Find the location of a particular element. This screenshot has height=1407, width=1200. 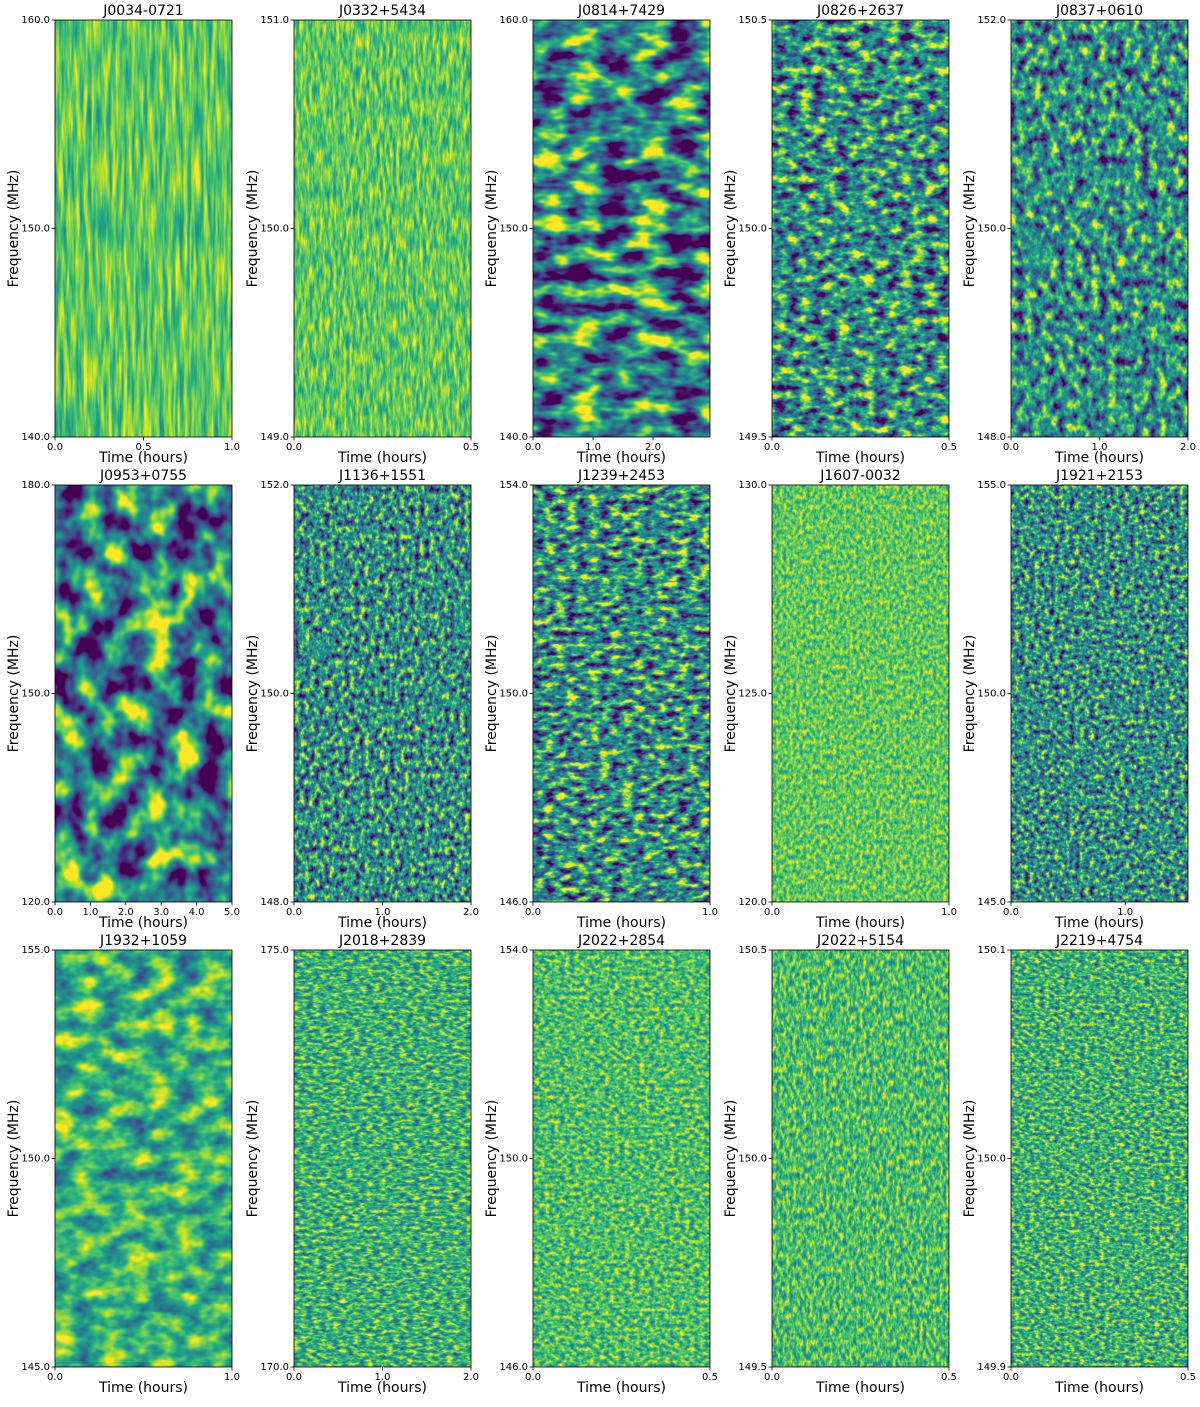

y-tick-label: 130.0 is located at coordinates (752, 485).